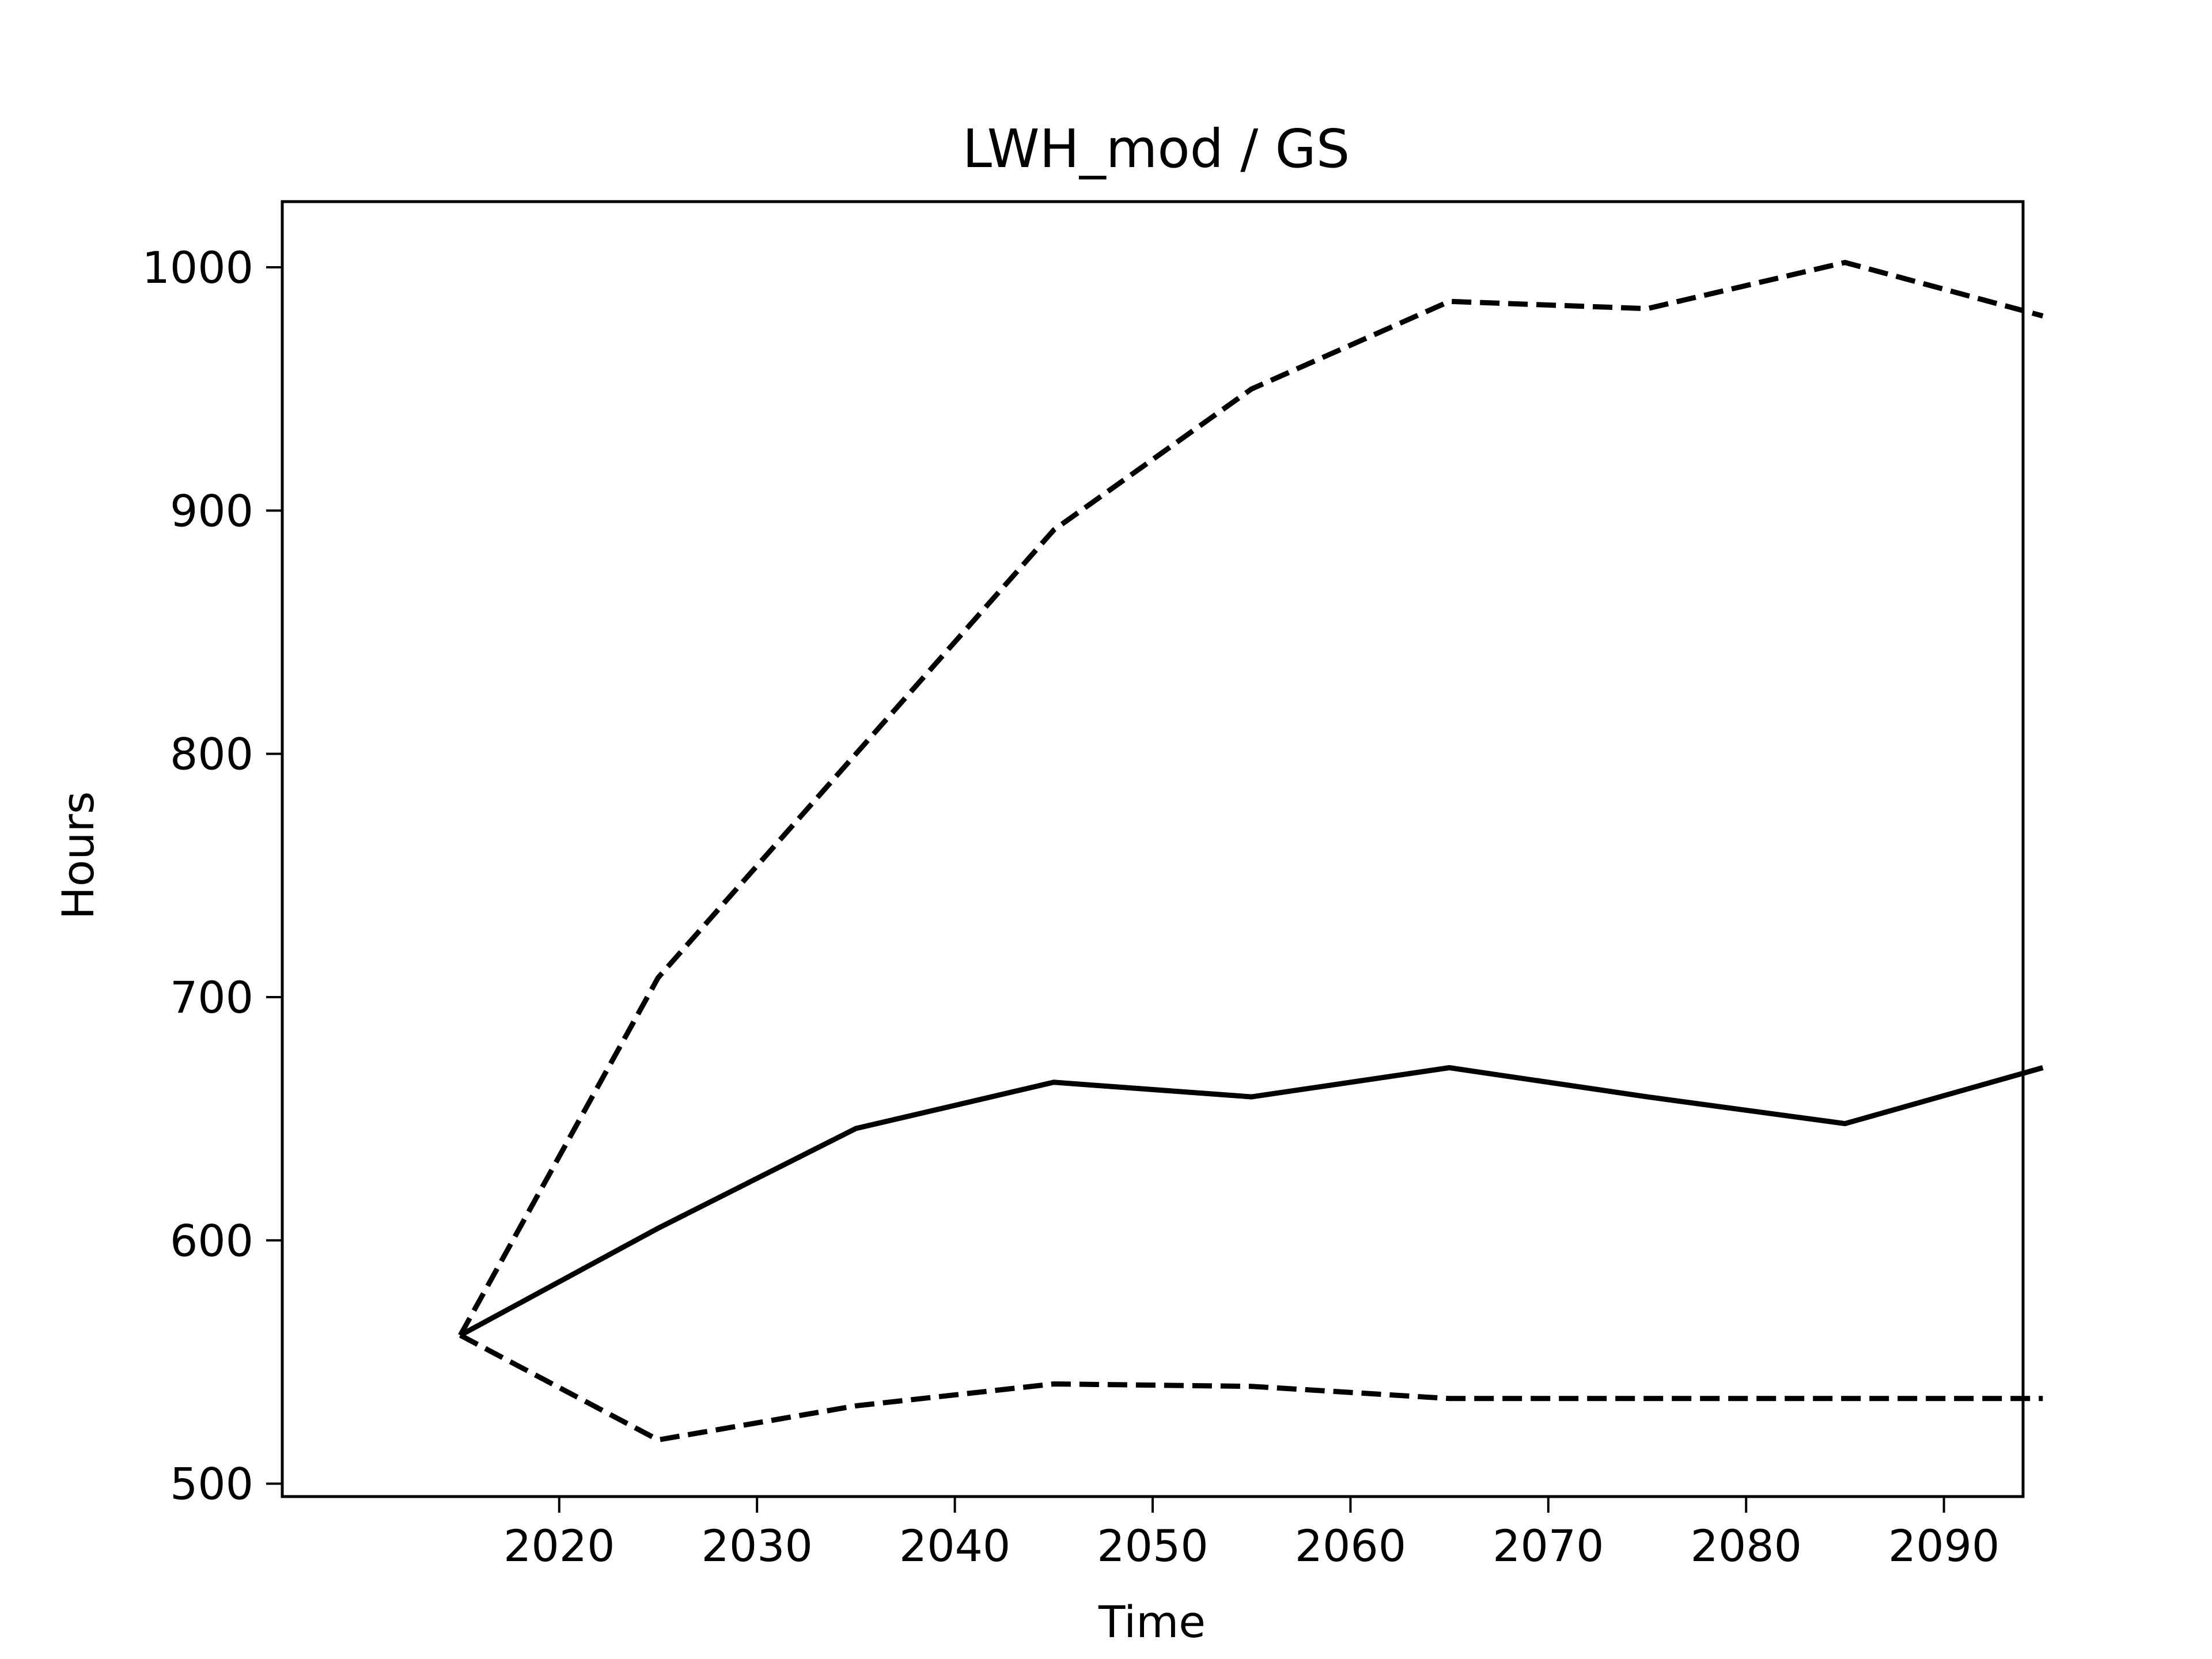  What do you see at coordinates (1156, 149) in the screenshot?
I see `chart-title: LWH_mod / GS` at bounding box center [1156, 149].